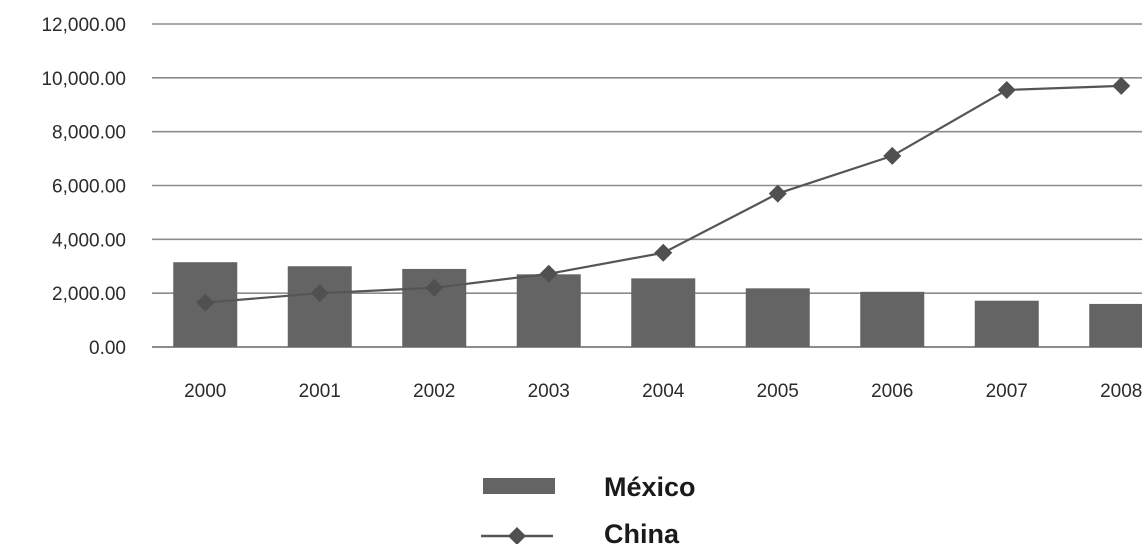  Describe the element at coordinates (107, 348) in the screenshot. I see `y-tick-label: 0.00` at that location.